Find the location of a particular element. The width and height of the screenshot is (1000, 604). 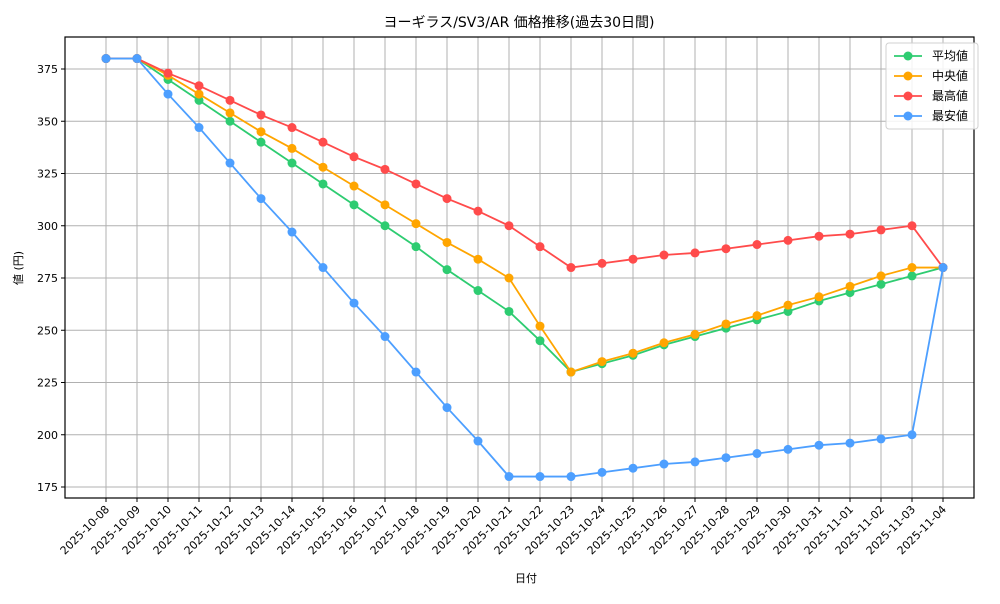

y-tick-label: 200 is located at coordinates (47, 435).